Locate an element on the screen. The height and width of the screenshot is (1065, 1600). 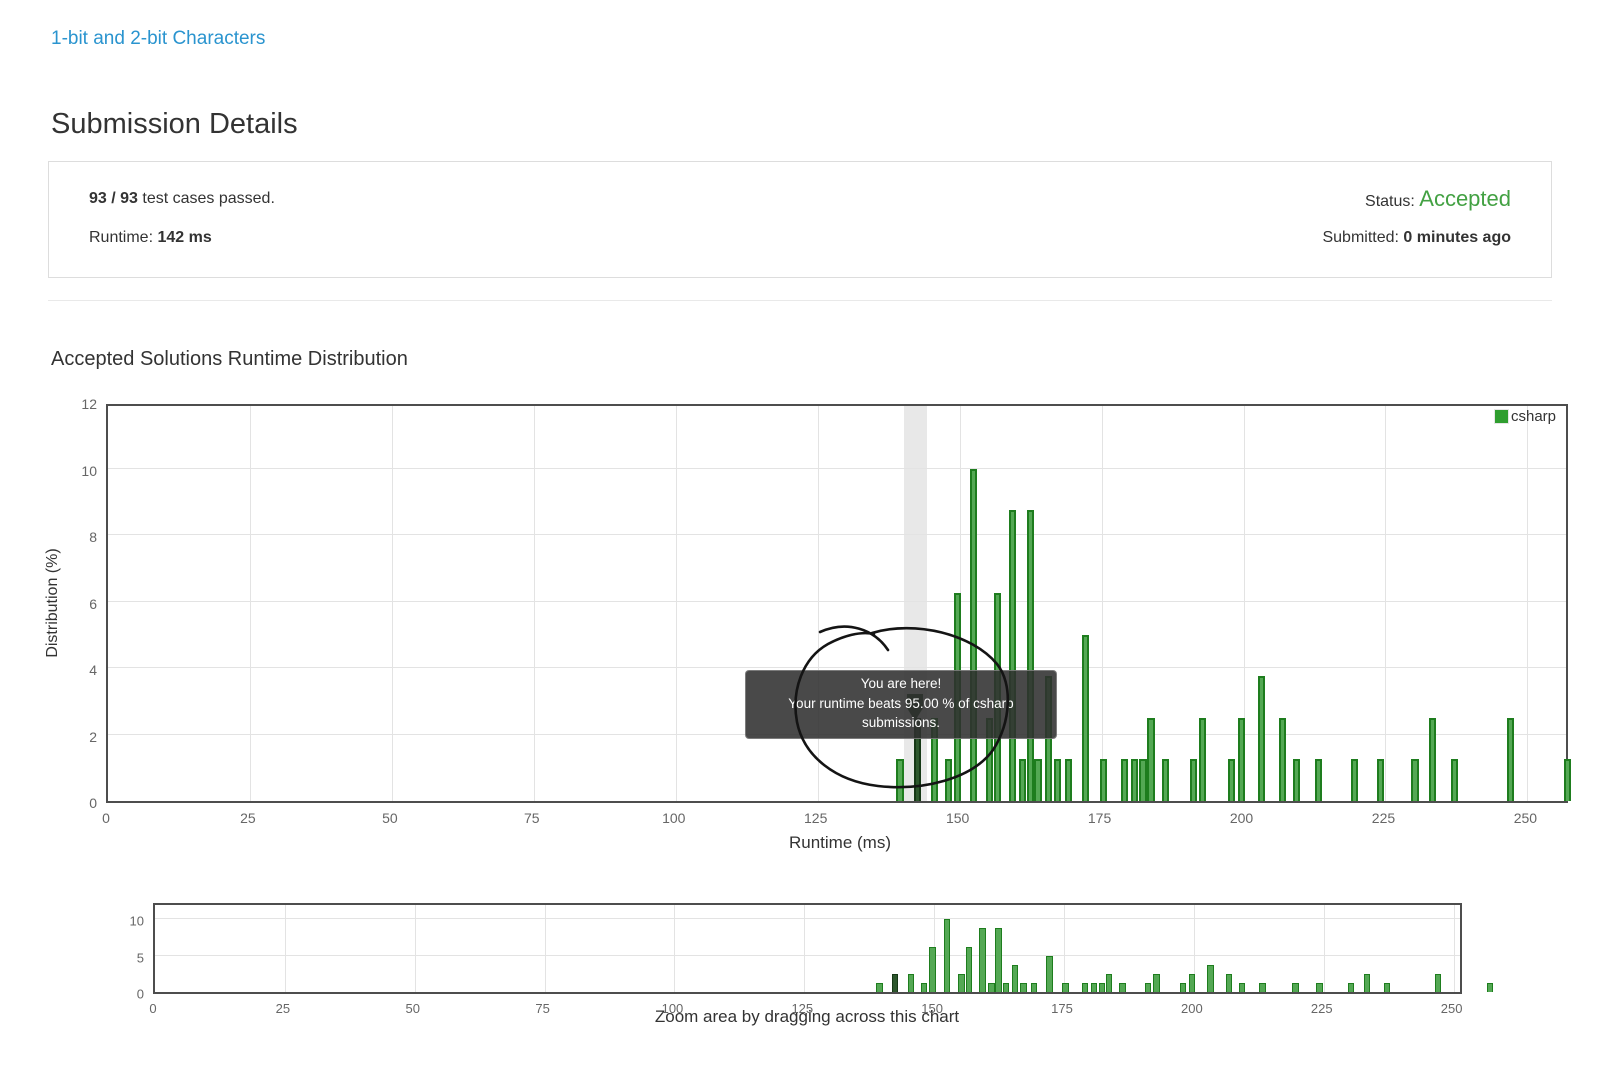
status-badge: Accepted is located at coordinates (1465, 198).